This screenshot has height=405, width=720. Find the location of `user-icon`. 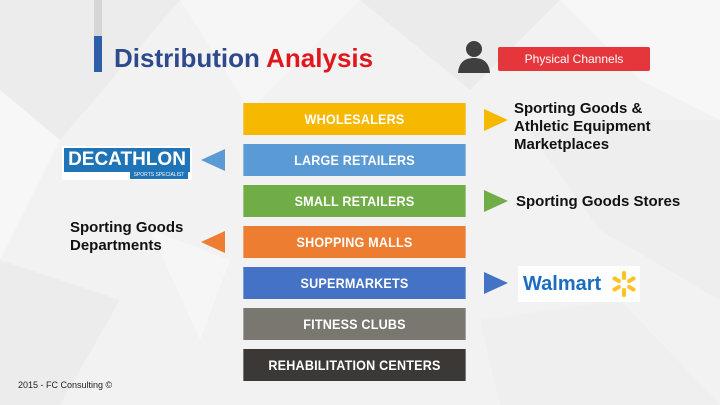

user-icon is located at coordinates (474, 57).